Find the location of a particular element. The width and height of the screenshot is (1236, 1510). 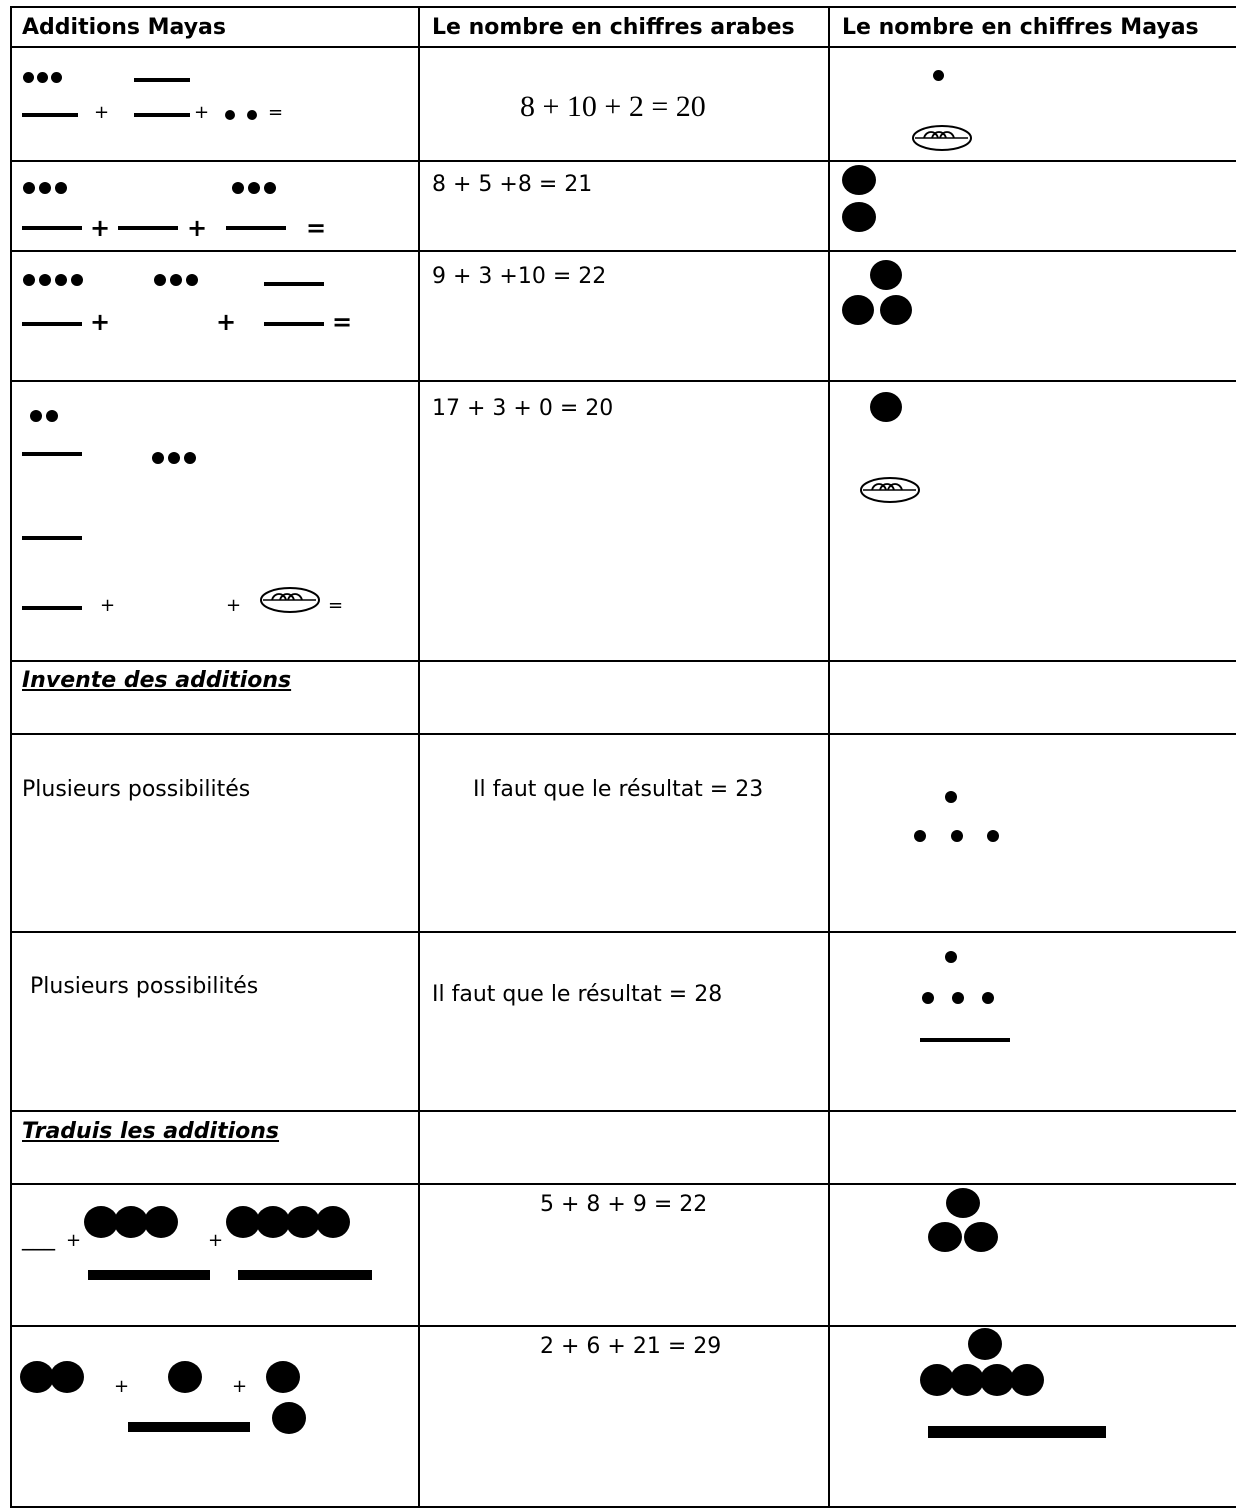

maya-dot is located at coordinates (938, 75).